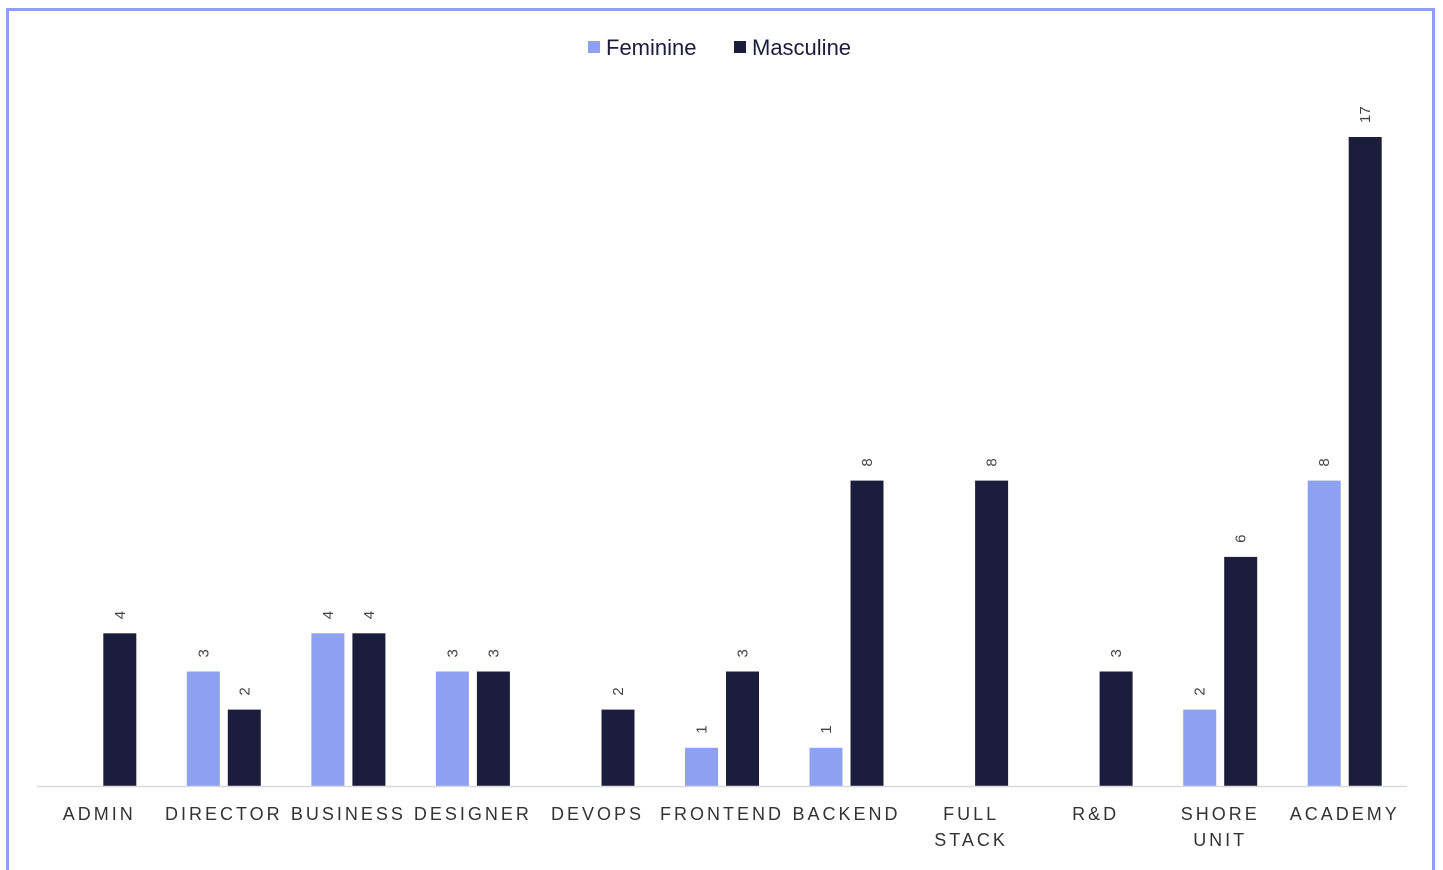 The height and width of the screenshot is (870, 1443). Describe the element at coordinates (99, 814) in the screenshot. I see `x-tick-label-0: ADMIN` at that location.